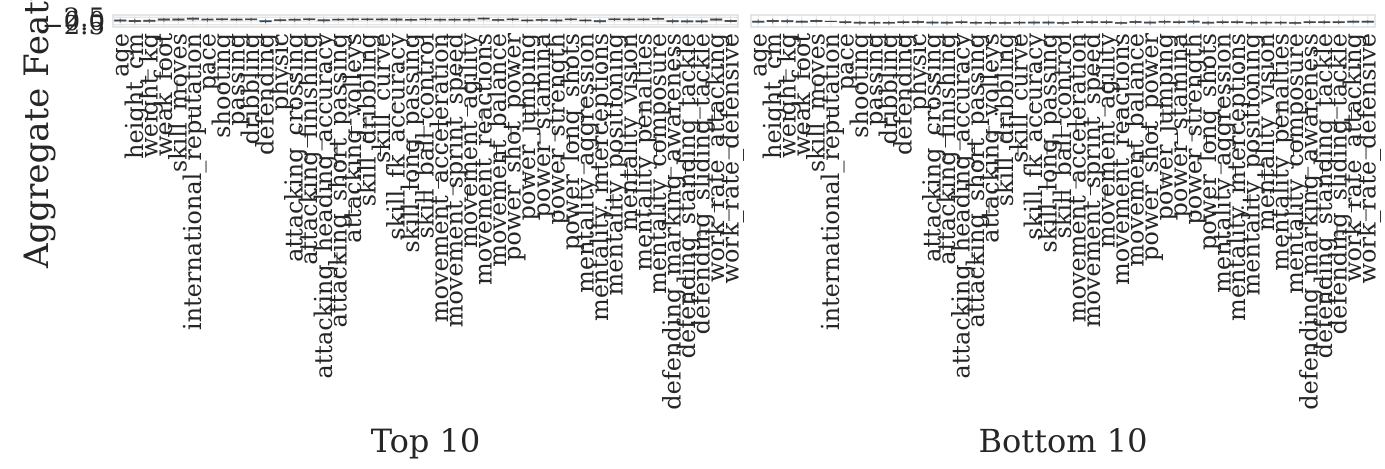 The image size is (1385, 469). I want to click on y-axis-label: Aggregate Feature Value, so click(37, 134).